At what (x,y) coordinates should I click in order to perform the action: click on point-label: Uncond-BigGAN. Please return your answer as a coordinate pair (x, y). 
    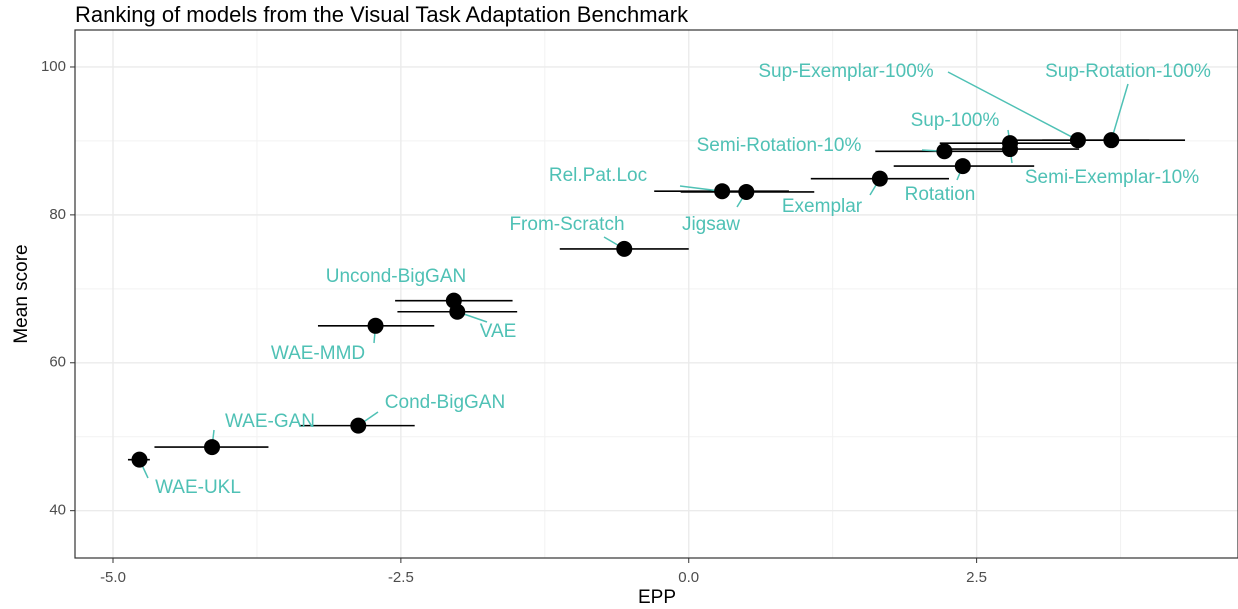
    Looking at the image, I should click on (396, 276).